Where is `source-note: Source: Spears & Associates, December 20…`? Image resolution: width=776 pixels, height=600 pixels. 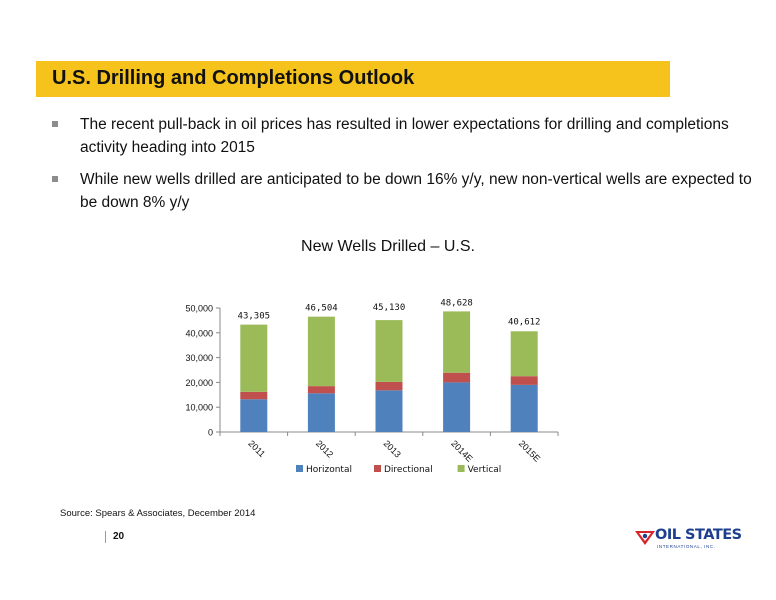 source-note: Source: Spears & Associates, December 20… is located at coordinates (158, 513).